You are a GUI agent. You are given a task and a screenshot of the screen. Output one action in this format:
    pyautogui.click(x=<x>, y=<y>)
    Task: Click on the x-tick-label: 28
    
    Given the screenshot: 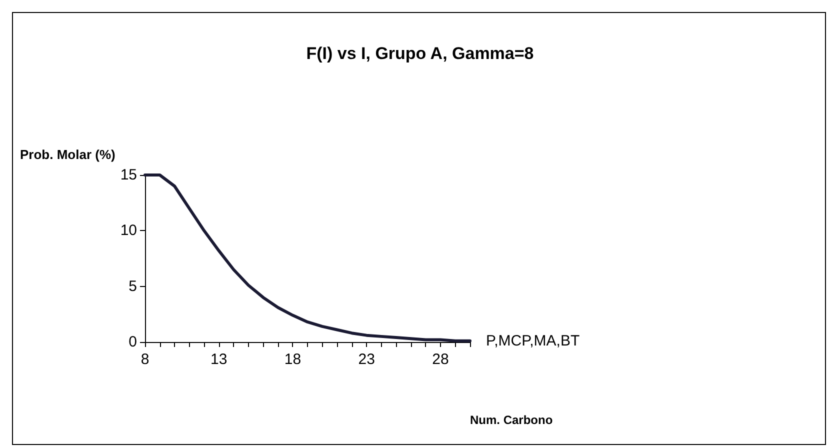 What is the action you would take?
    pyautogui.click(x=440, y=359)
    